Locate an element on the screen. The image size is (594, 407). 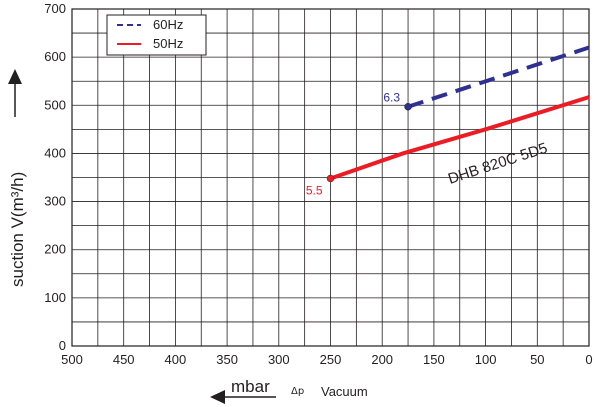
legend-label-50hz: 50Hz is located at coordinates (168, 43).